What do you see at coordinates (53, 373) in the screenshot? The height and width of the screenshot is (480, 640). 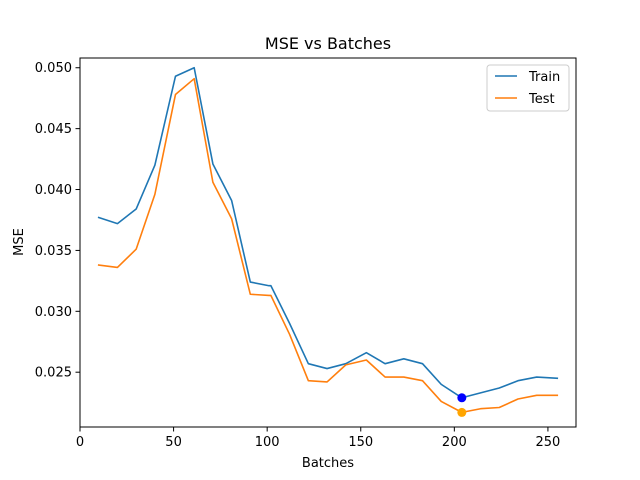 I see `y-tick-label: 0.025` at bounding box center [53, 373].